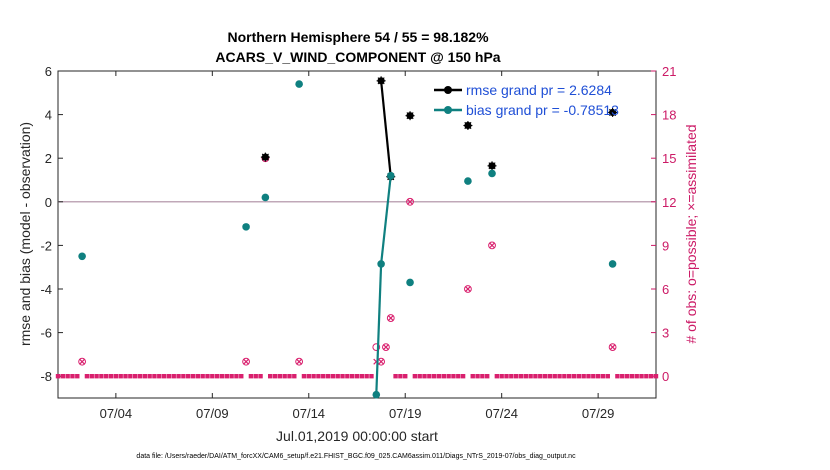 The width and height of the screenshot is (830, 470). What do you see at coordinates (665, 289) in the screenshot?
I see `y-right-tick-label: 6` at bounding box center [665, 289].